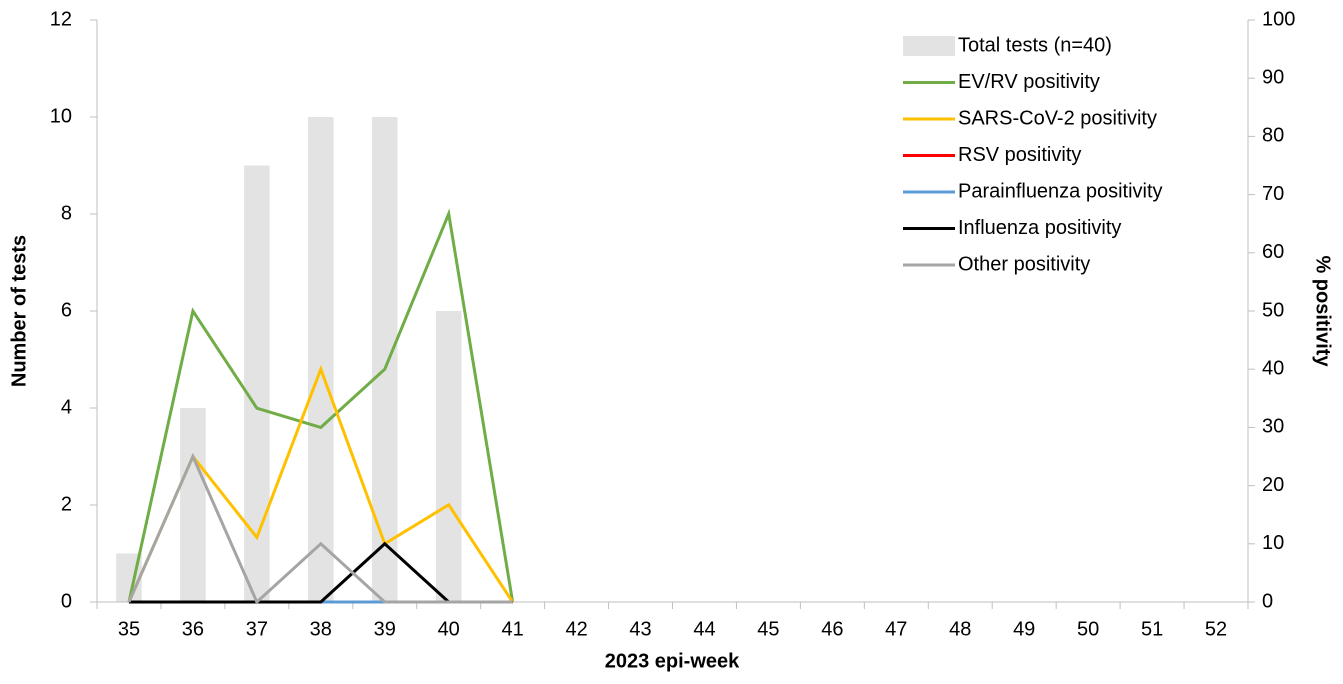 The width and height of the screenshot is (1343, 684). I want to click on legend-swatch, so click(929, 46).